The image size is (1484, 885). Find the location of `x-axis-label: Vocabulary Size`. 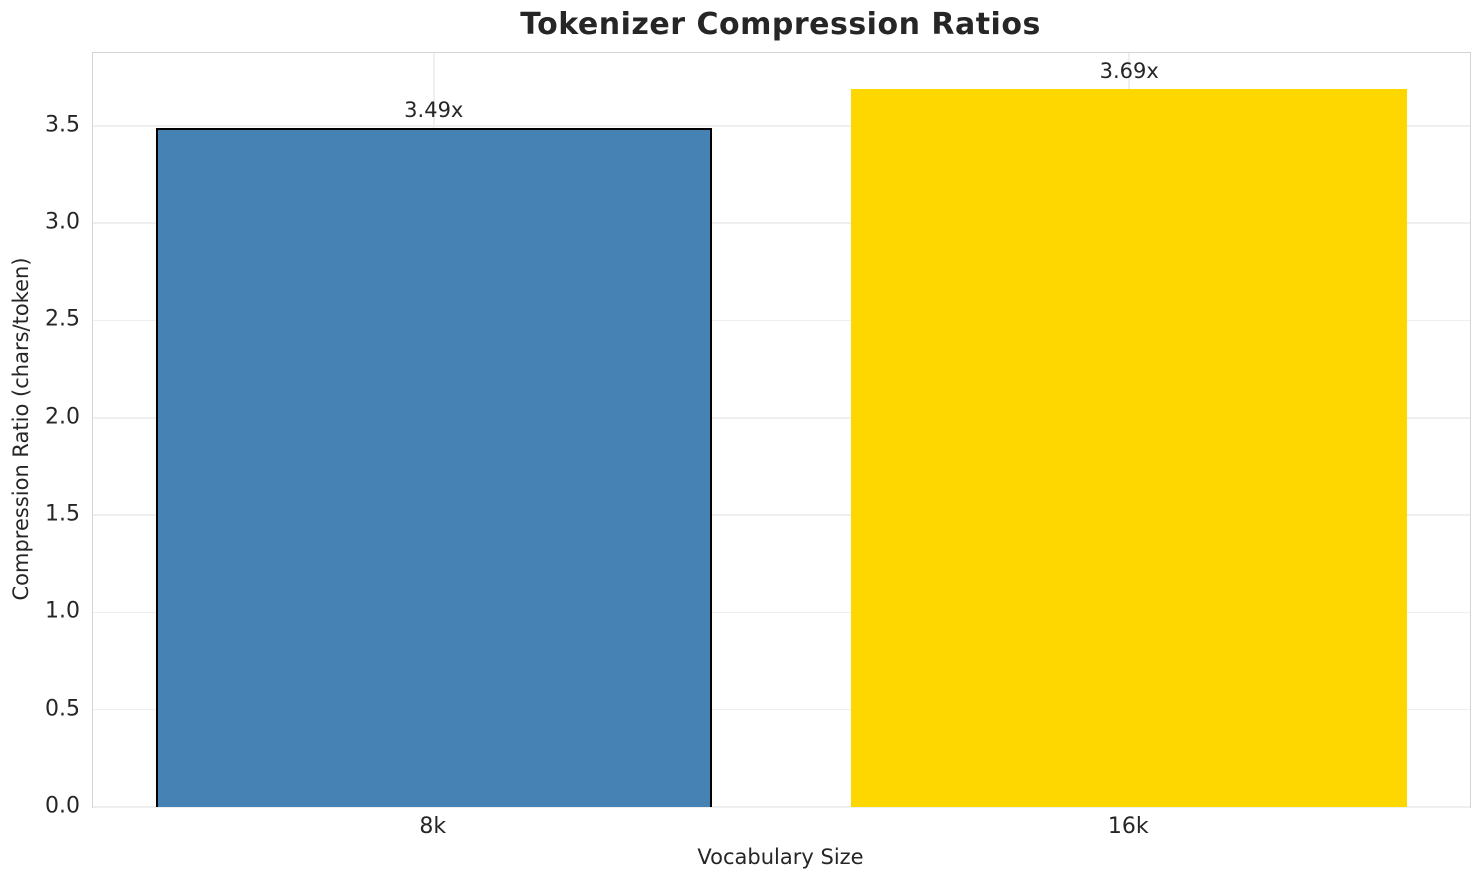

x-axis-label: Vocabulary Size is located at coordinates (780, 857).